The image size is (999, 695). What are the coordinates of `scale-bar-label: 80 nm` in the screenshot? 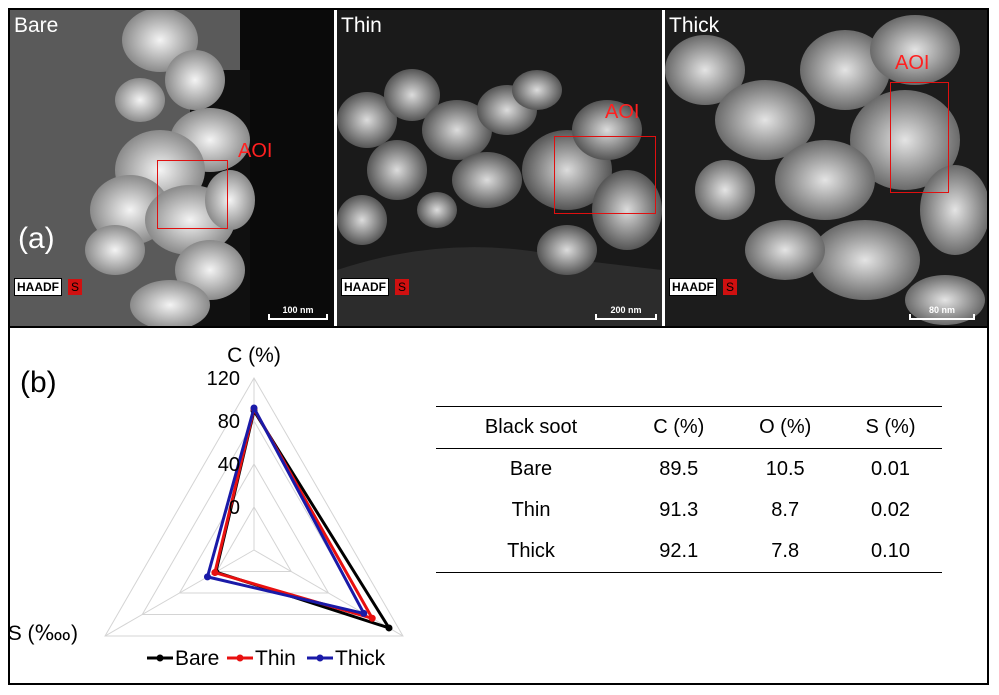 It's located at (941, 310).